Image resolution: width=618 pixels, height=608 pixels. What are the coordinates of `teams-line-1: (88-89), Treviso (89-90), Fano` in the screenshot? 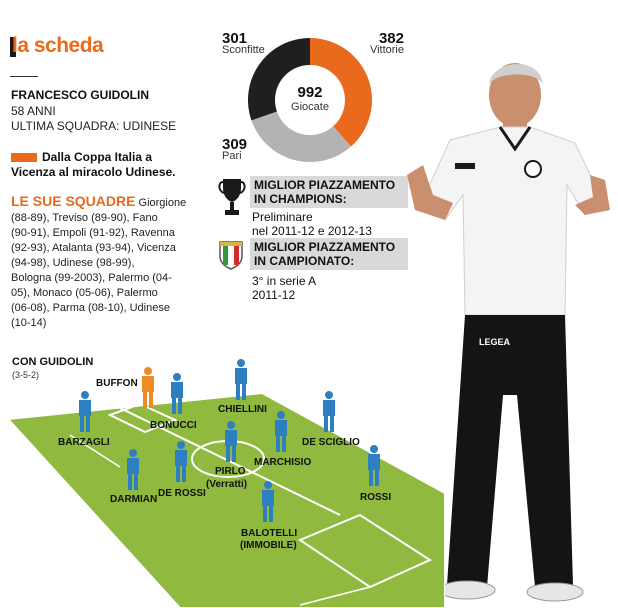 It's located at (84, 218).